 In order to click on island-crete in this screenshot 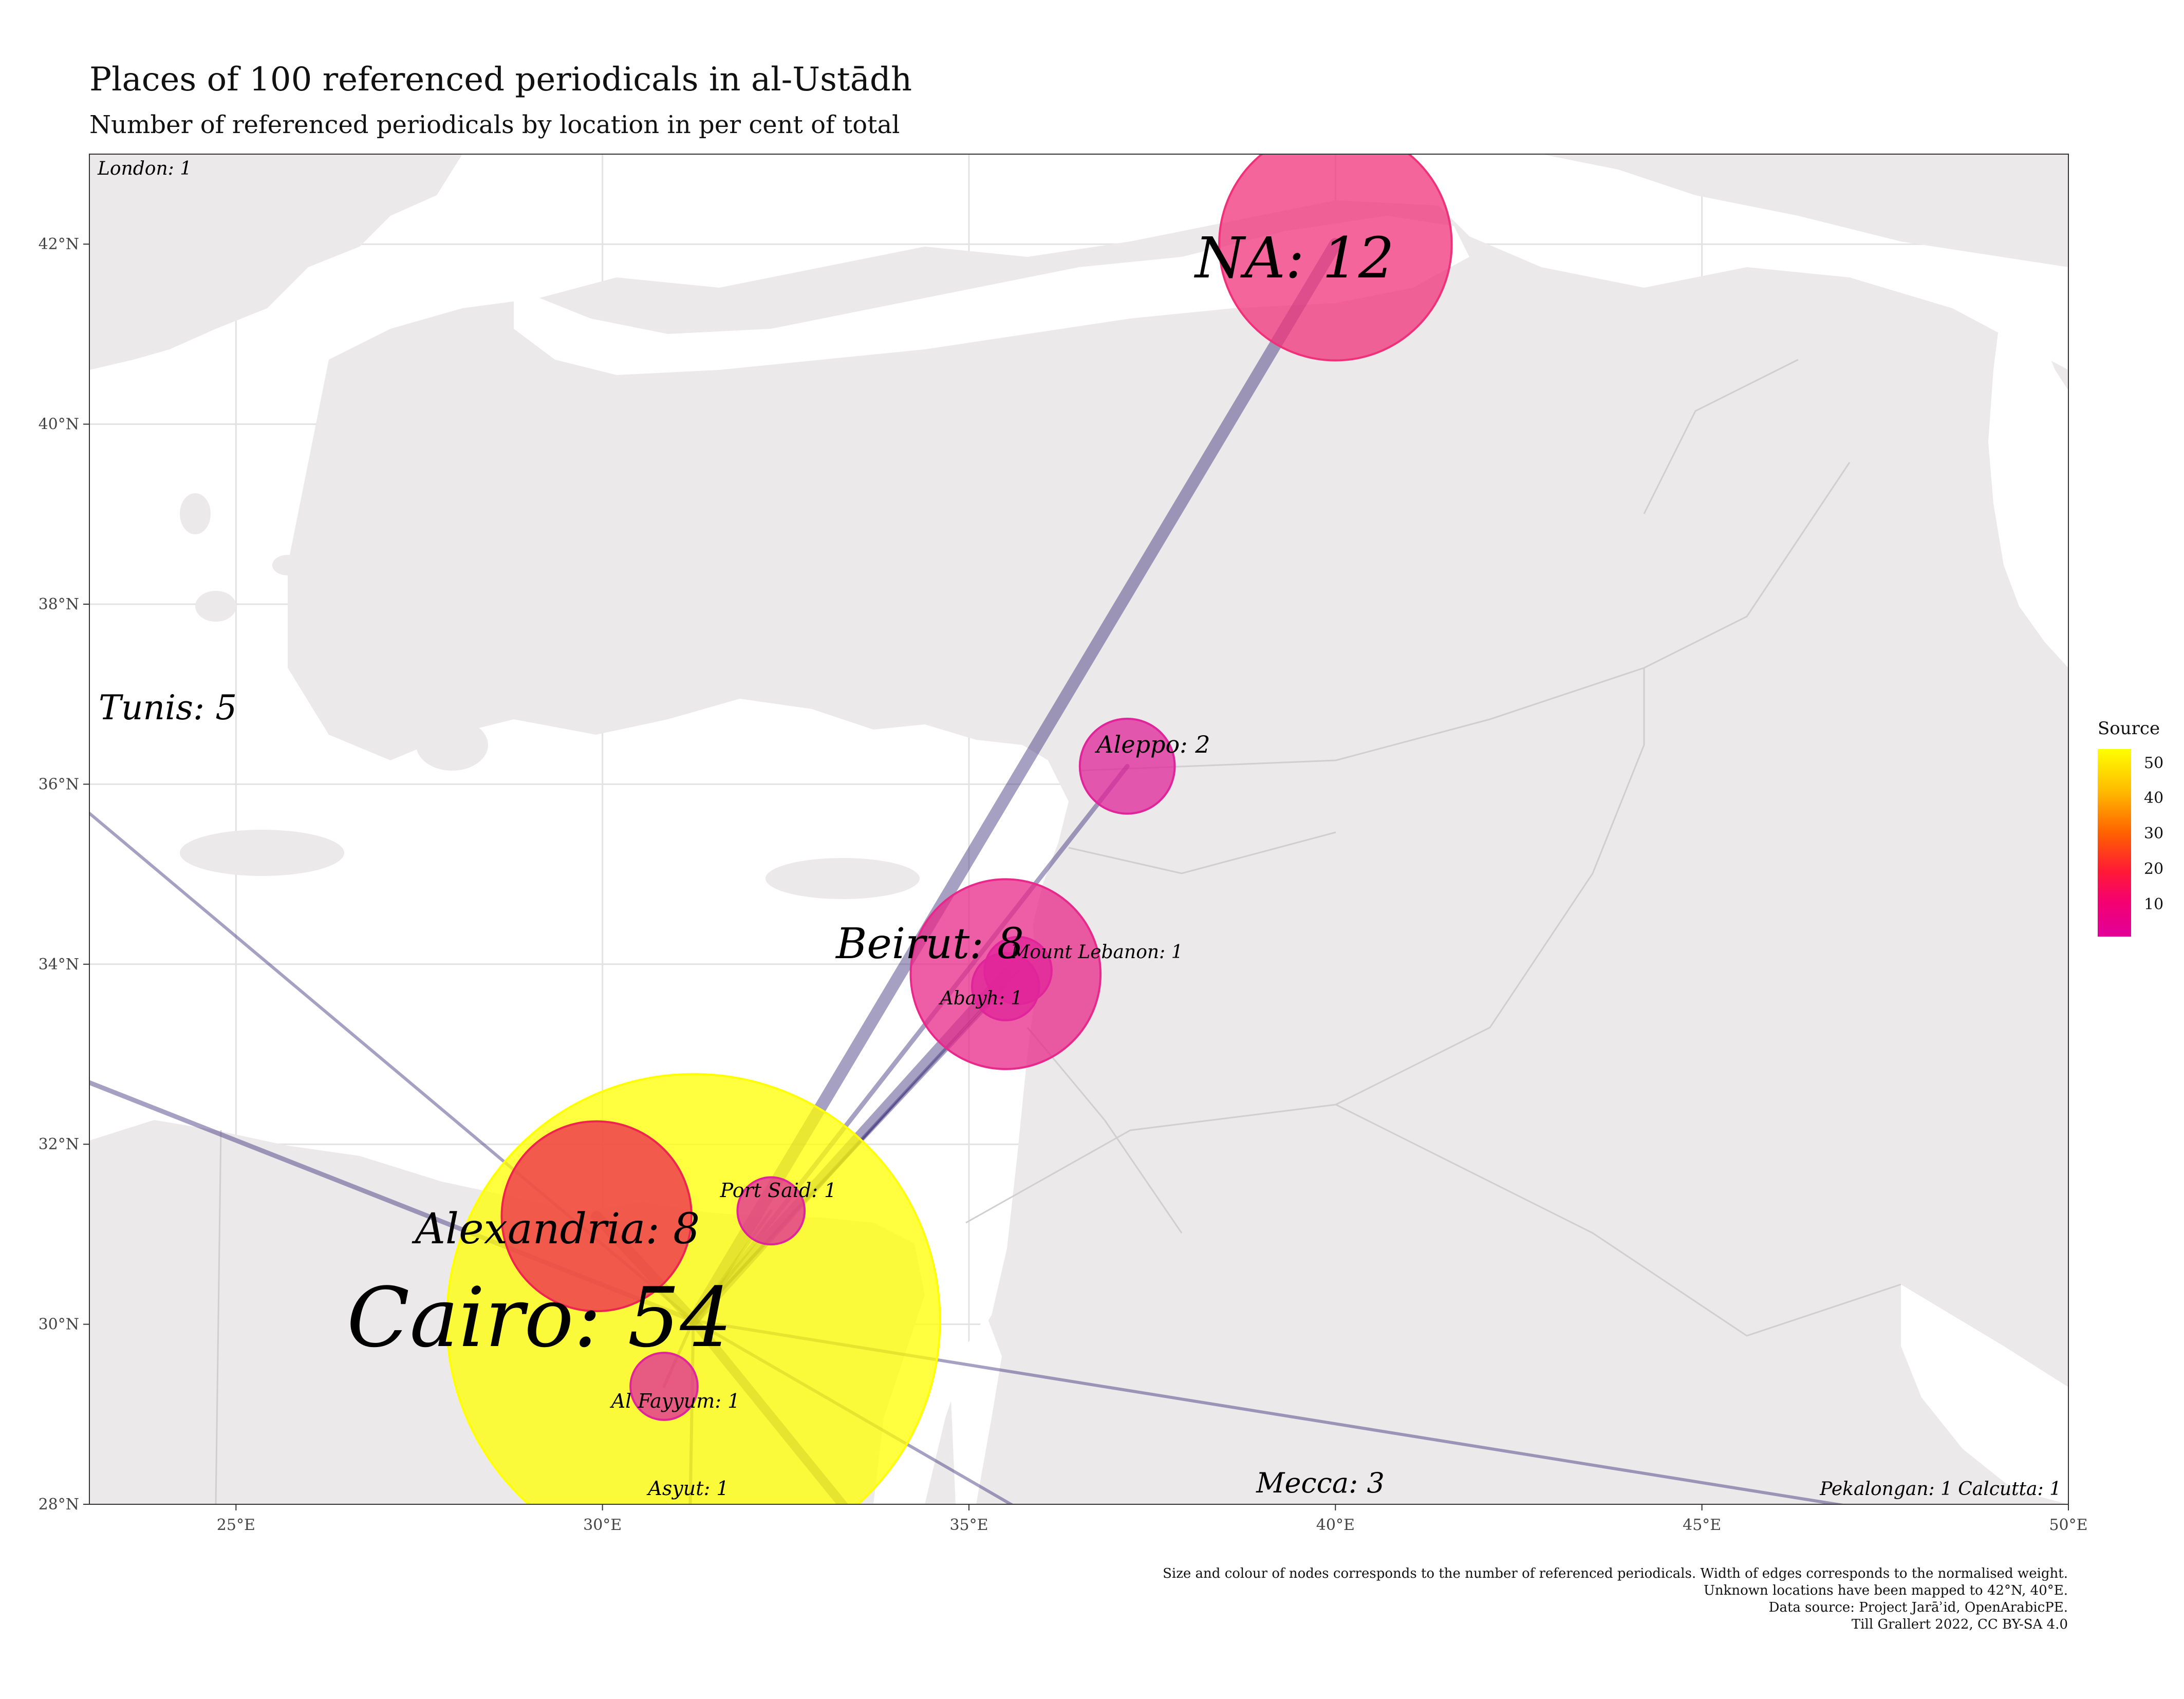, I will do `click(262, 853)`.